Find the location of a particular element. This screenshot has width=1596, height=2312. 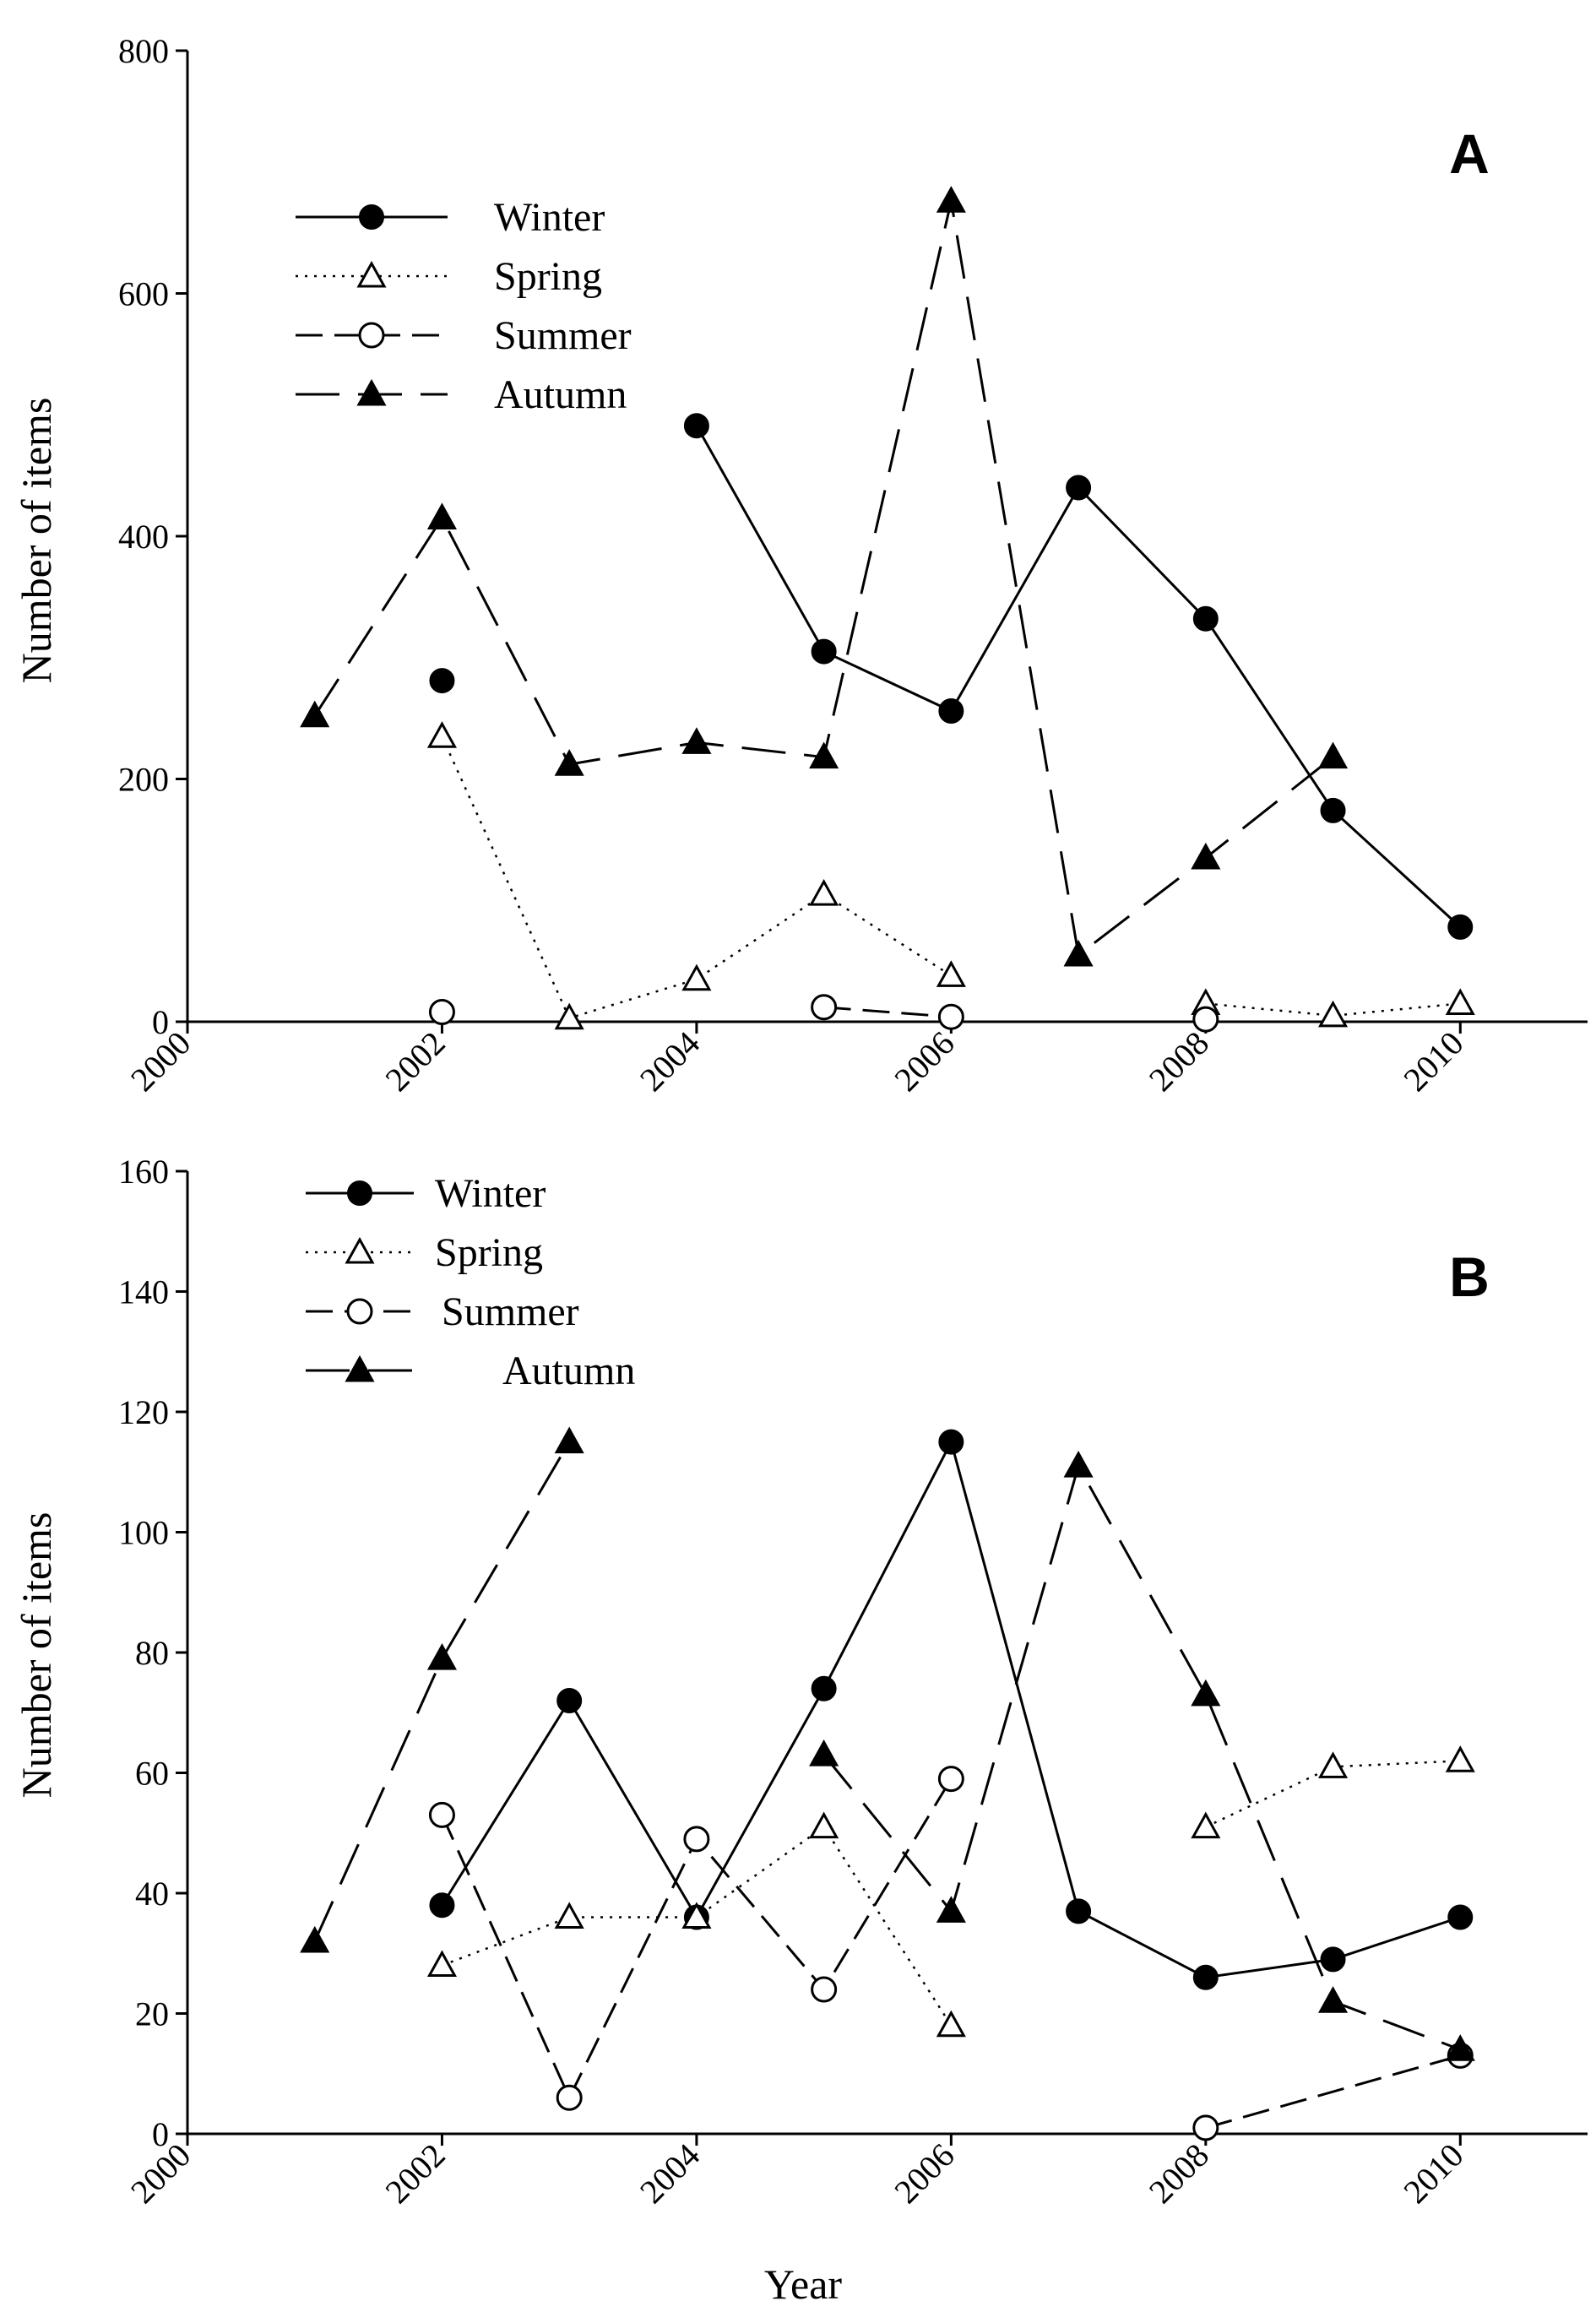

series-winter is located at coordinates (951, 677).